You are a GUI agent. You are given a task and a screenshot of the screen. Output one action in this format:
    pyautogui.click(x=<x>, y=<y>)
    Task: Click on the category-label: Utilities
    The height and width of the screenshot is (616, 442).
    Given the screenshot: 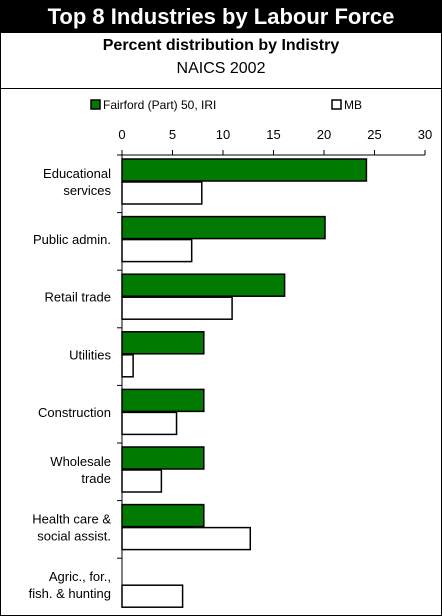 What is the action you would take?
    pyautogui.click(x=90, y=354)
    